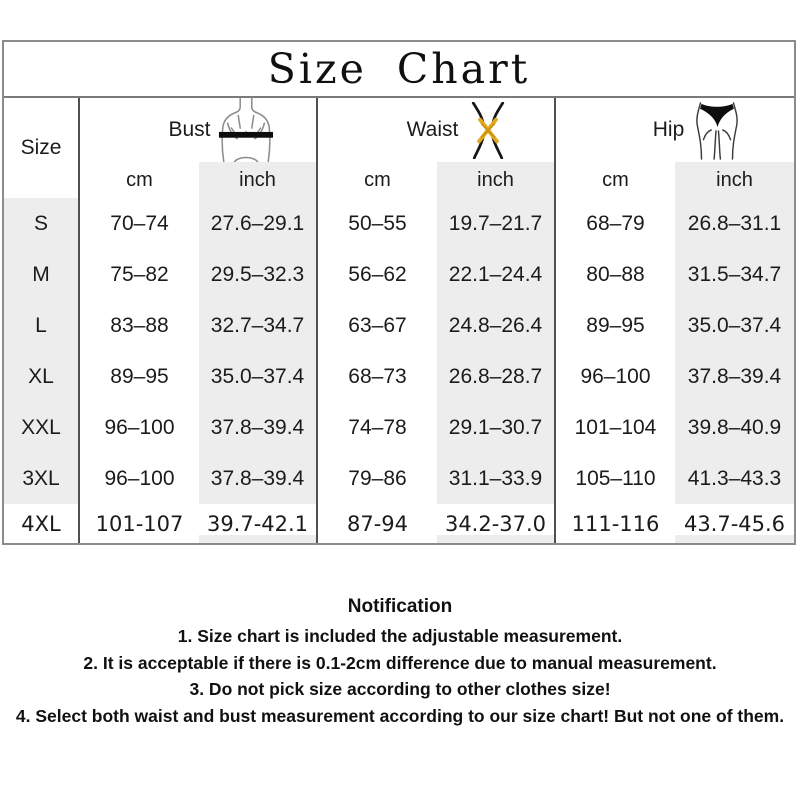 This screenshot has width=800, height=800. Describe the element at coordinates (42, 148) in the screenshot. I see `size-column-header: Size` at that location.